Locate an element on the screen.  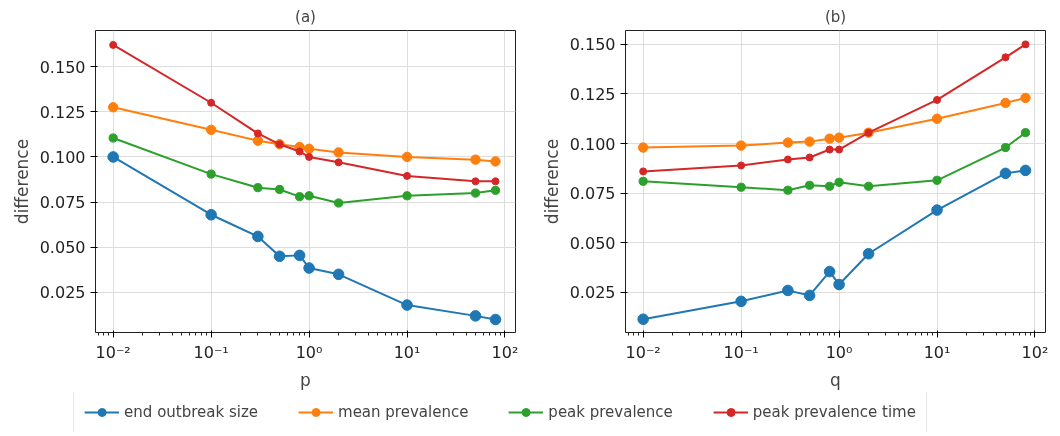
chart-title: (b) is located at coordinates (835, 16).